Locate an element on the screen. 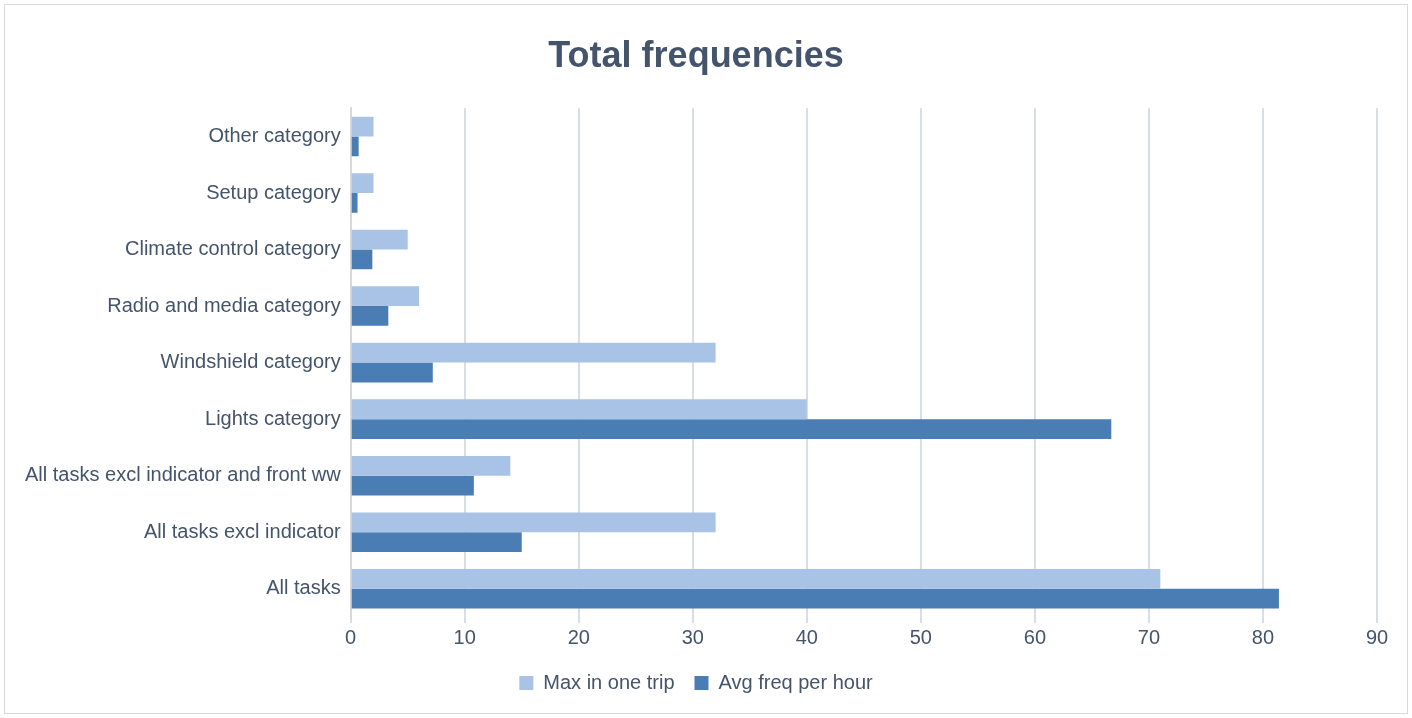  y-tick-label: All tasks excl indicator and front ww is located at coordinates (183, 474).